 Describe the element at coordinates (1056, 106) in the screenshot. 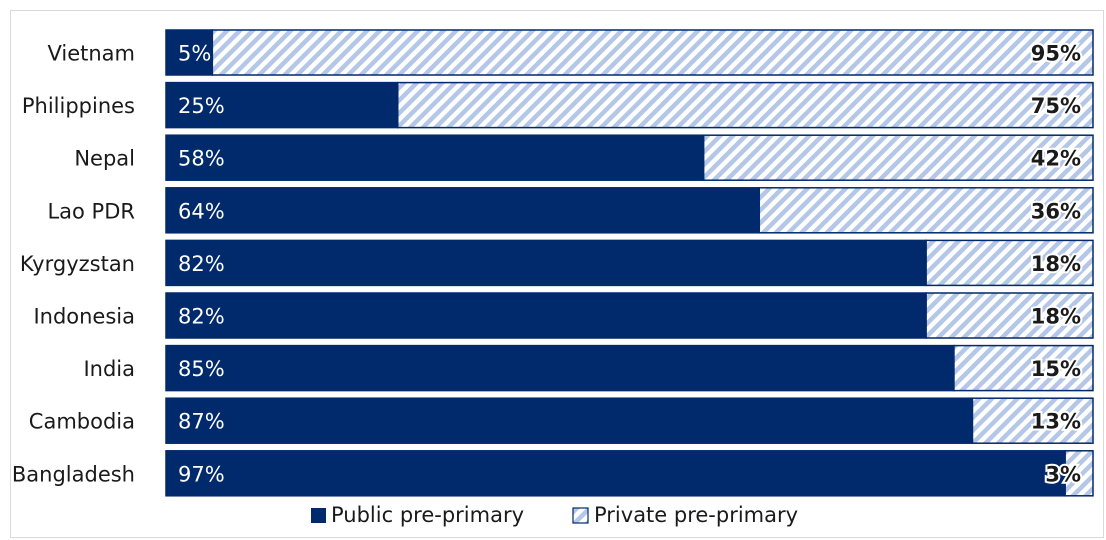

I see `value-label-private: 75%` at that location.